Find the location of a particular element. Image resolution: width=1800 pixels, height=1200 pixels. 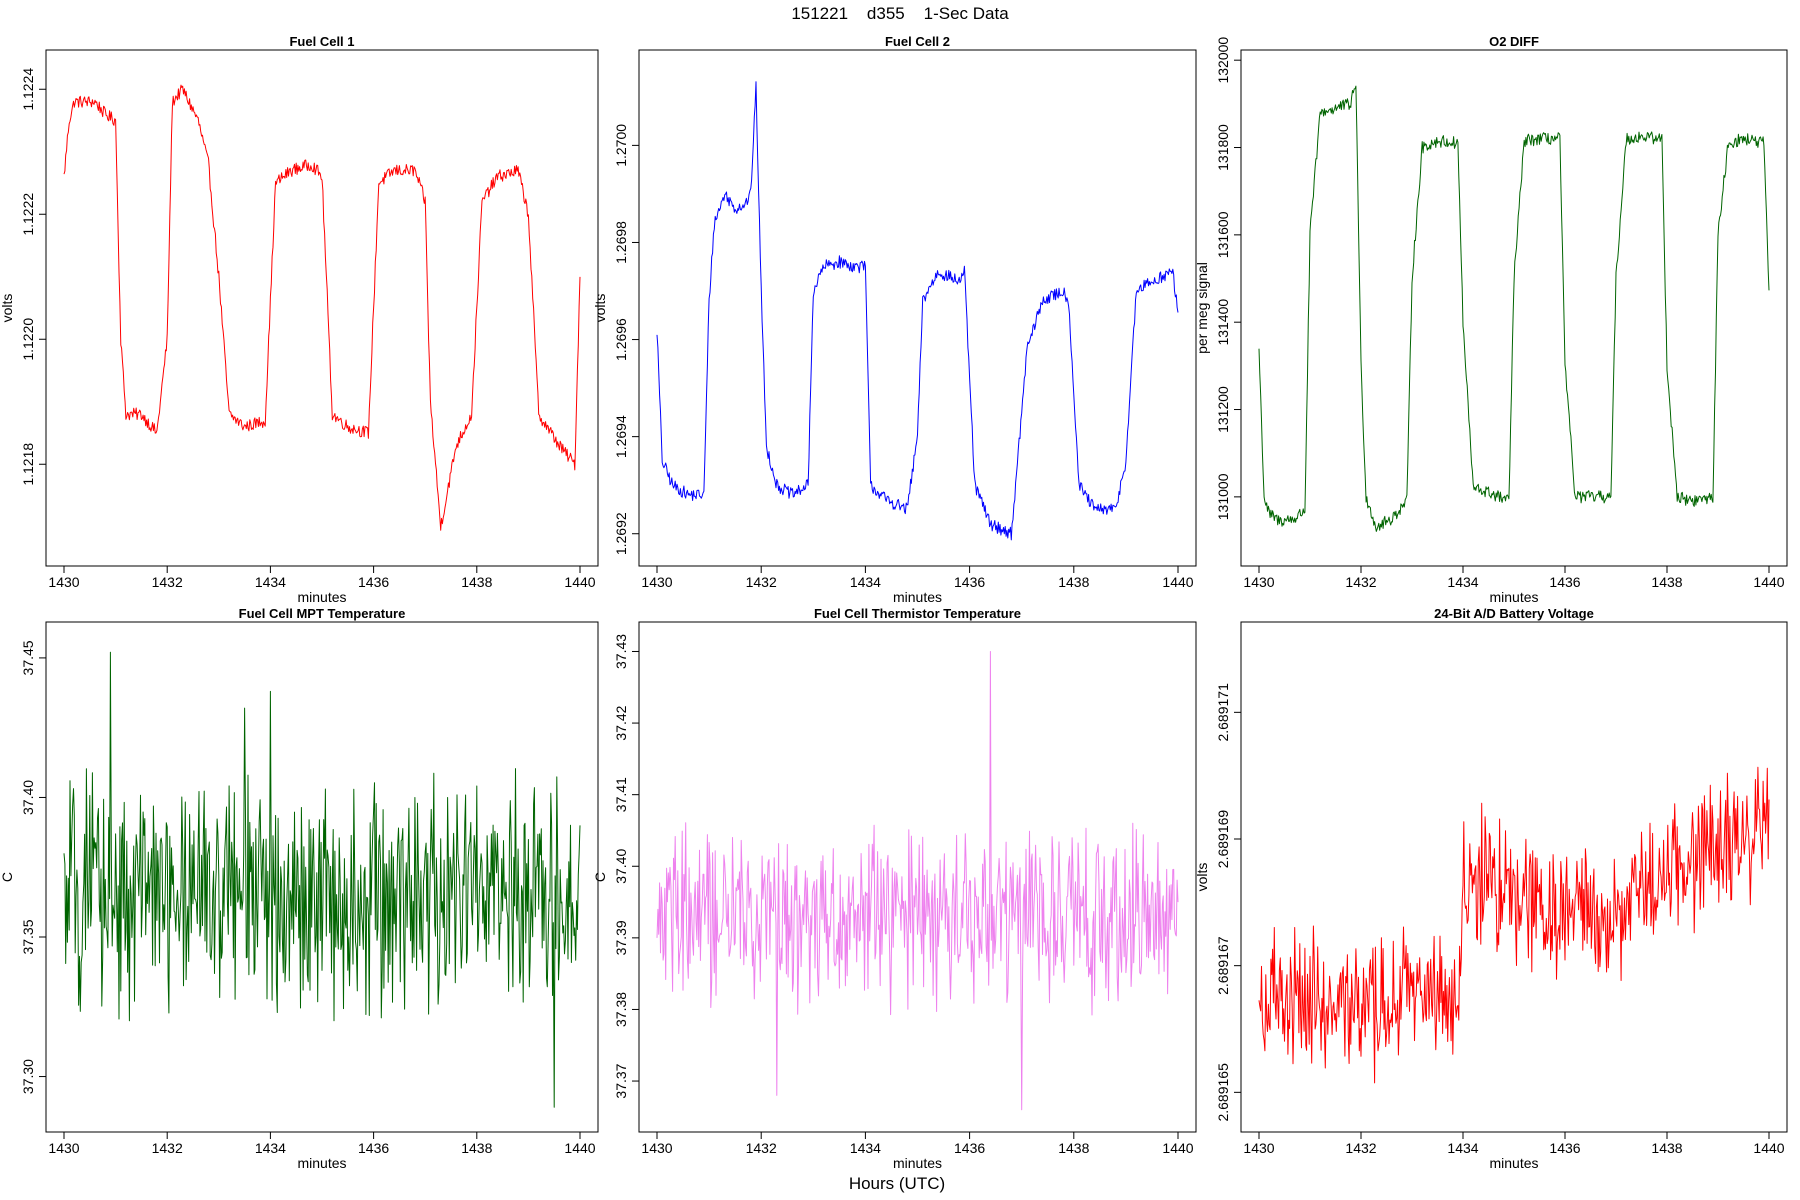

y-tick-label: 131200 is located at coordinates (1223, 409).